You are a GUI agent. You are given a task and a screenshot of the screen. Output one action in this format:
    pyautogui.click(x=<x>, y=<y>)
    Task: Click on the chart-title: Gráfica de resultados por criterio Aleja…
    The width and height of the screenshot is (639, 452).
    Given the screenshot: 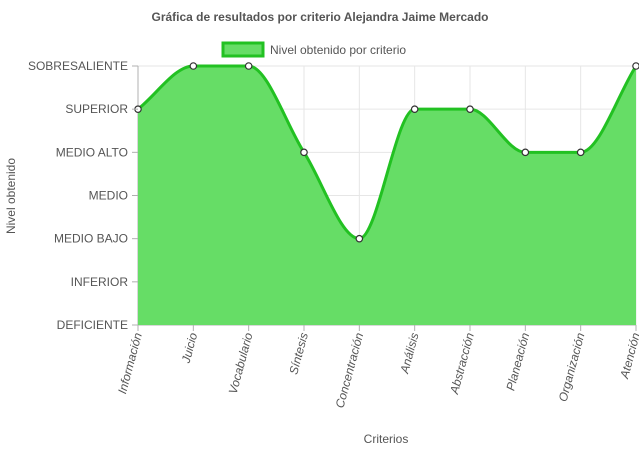 What is the action you would take?
    pyautogui.click(x=319, y=17)
    